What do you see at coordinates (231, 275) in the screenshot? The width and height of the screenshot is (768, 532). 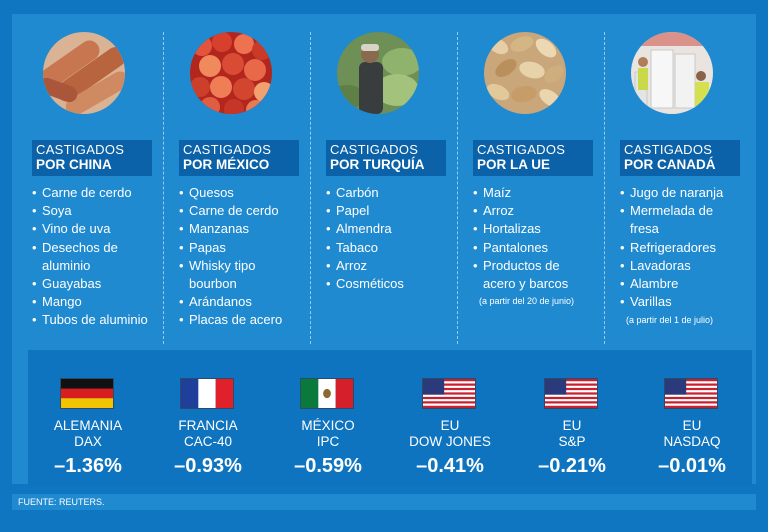 I see `list-item: Whisky tipo bourbon` at bounding box center [231, 275].